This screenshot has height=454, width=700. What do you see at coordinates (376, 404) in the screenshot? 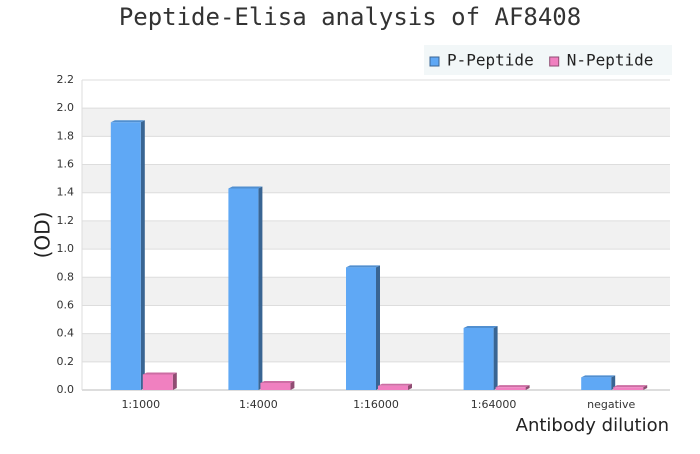
I see `x-tick-label: 1:16000` at bounding box center [376, 404].